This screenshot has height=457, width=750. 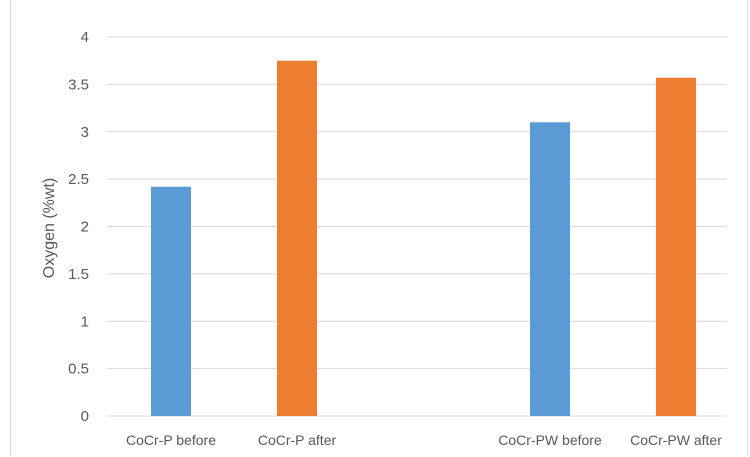 What do you see at coordinates (85, 37) in the screenshot?
I see `y-tick-label: 4` at bounding box center [85, 37].